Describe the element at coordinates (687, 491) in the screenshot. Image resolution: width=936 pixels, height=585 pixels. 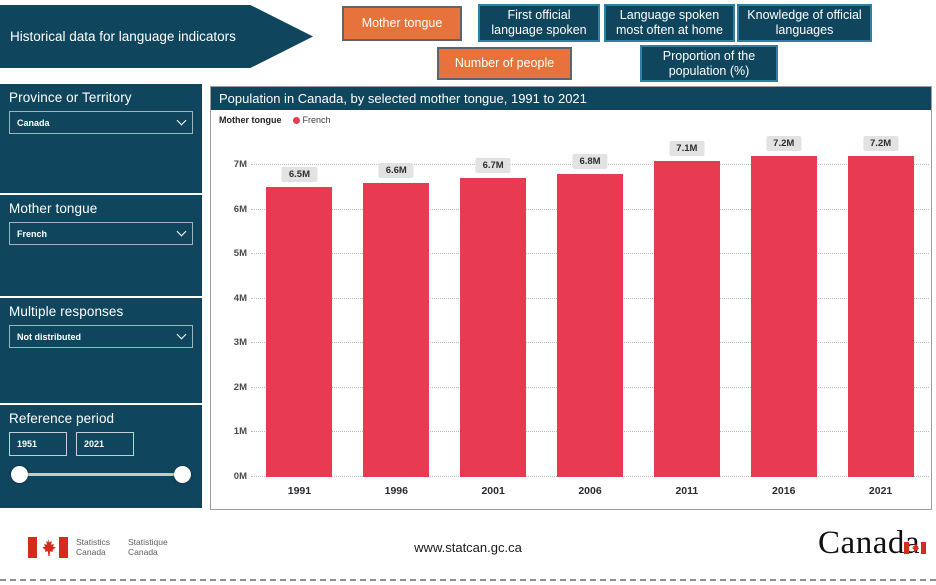
I see `x-axis-tick-label: 2011` at that location.